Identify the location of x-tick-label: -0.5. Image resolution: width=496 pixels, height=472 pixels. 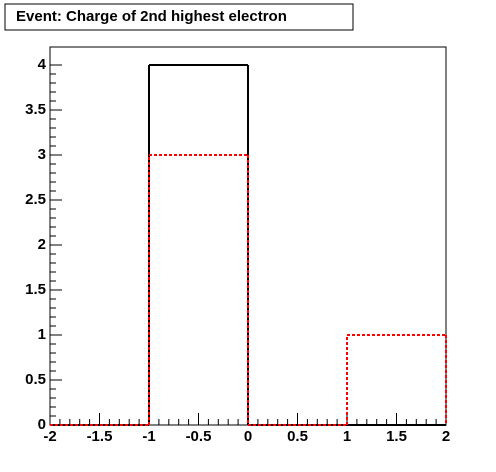
(199, 436).